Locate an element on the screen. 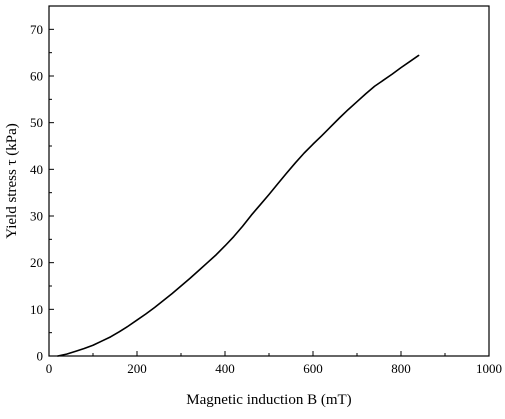 The width and height of the screenshot is (505, 419). y-tick-label-0: 0 is located at coordinates (40, 356).